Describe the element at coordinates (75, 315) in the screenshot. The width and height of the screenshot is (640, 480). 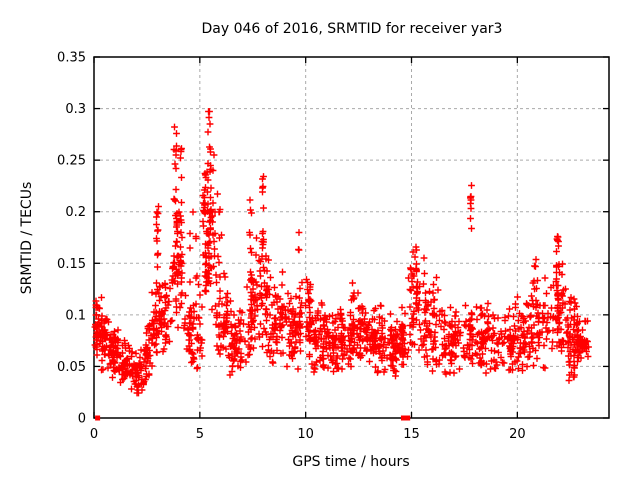
I see `y-tick-label: 0.1` at that location.